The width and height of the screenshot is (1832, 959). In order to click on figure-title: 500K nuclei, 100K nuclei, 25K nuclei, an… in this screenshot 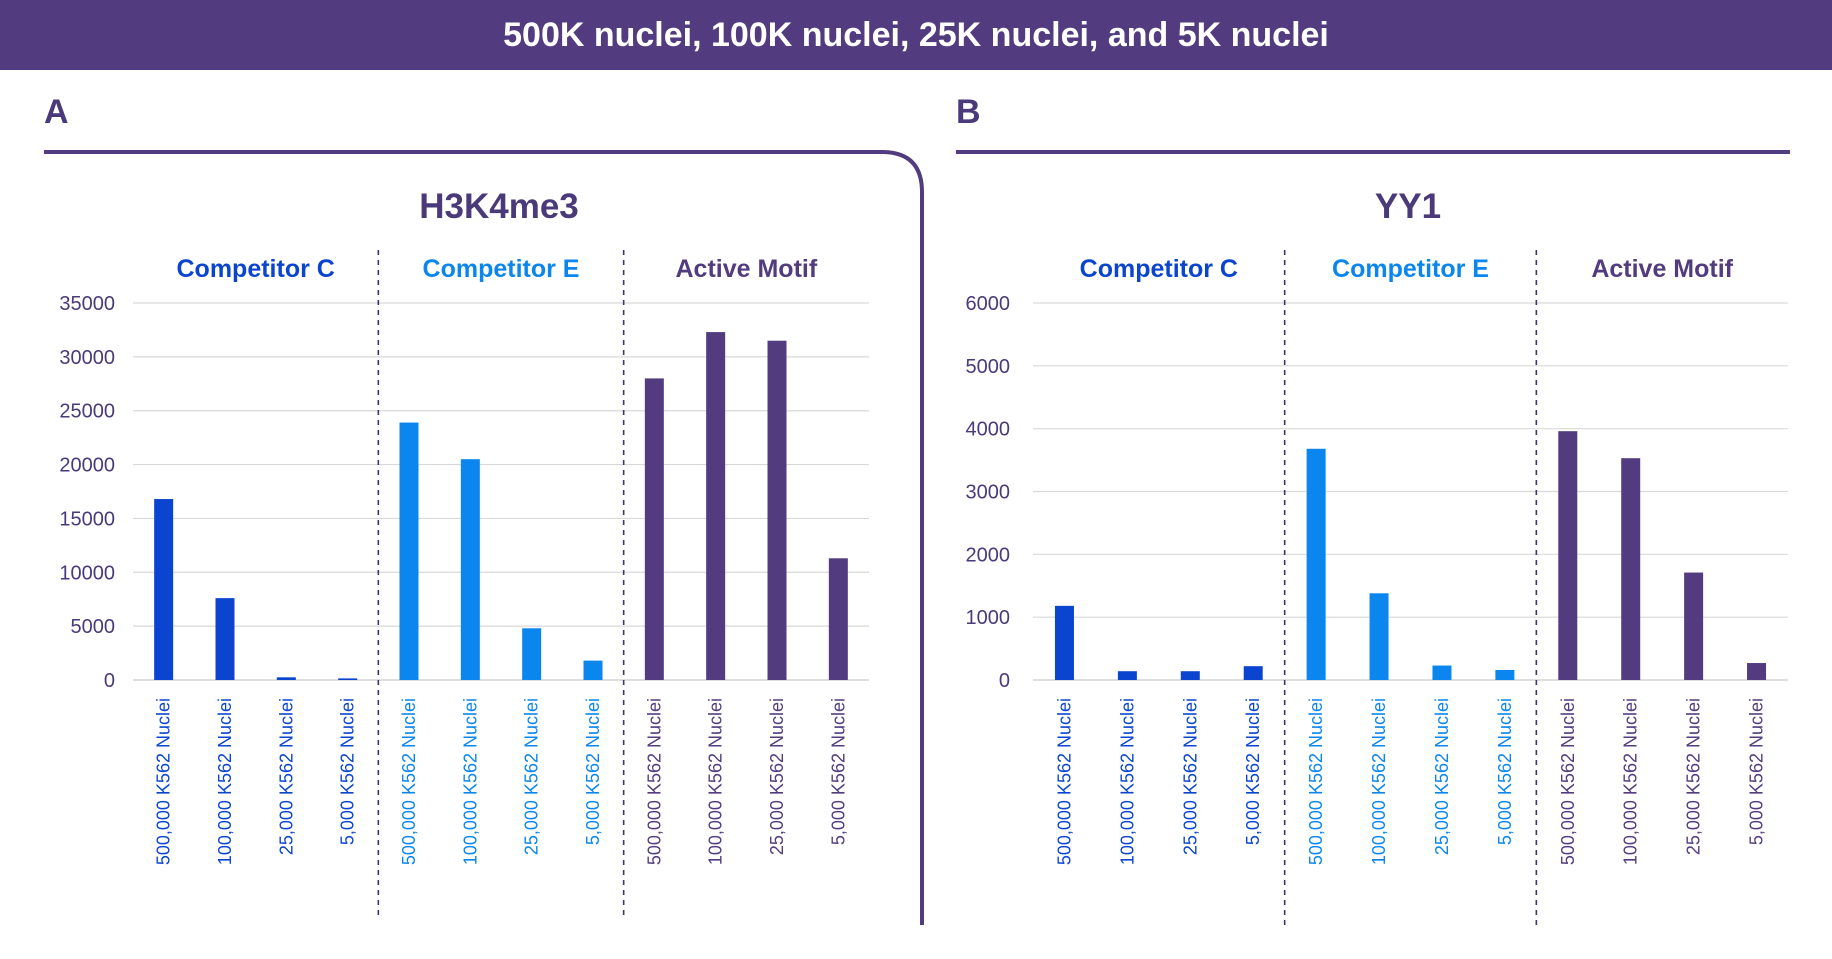, I will do `click(916, 34)`.